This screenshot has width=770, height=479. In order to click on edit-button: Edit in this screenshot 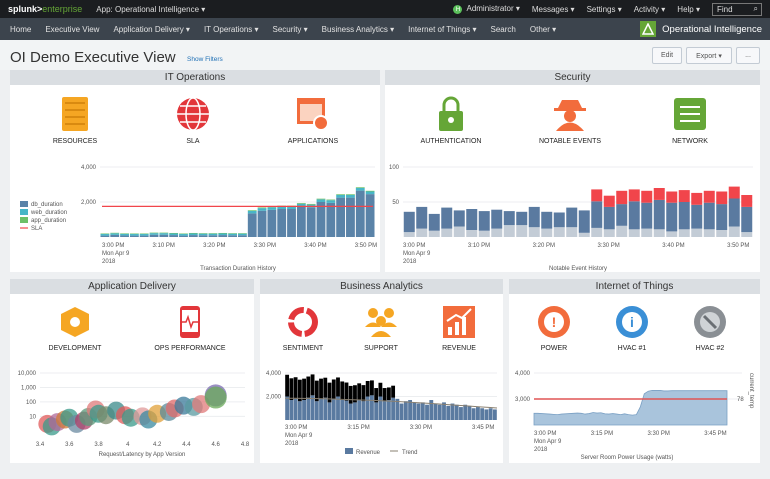, I will do `click(667, 55)`.